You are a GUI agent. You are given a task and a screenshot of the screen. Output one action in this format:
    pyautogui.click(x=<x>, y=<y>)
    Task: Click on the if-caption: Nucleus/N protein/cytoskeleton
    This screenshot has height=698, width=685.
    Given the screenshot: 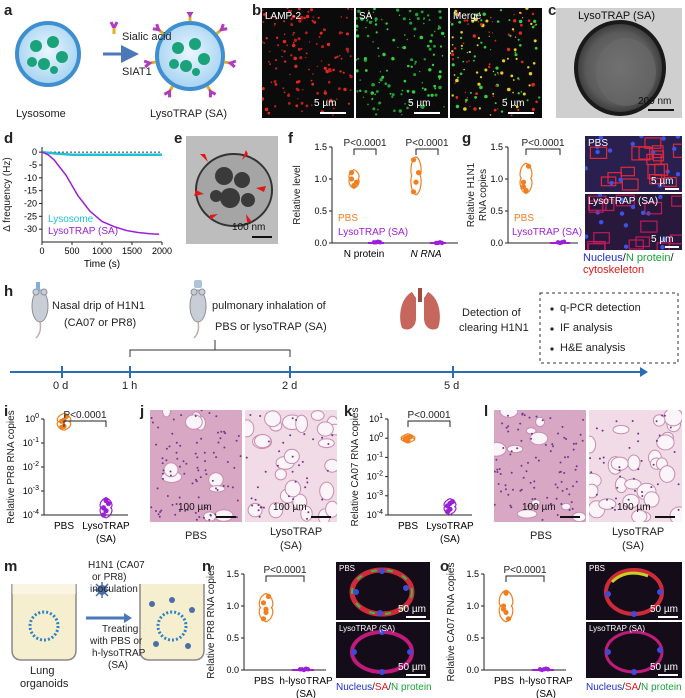 What is the action you would take?
    pyautogui.click(x=628, y=264)
    